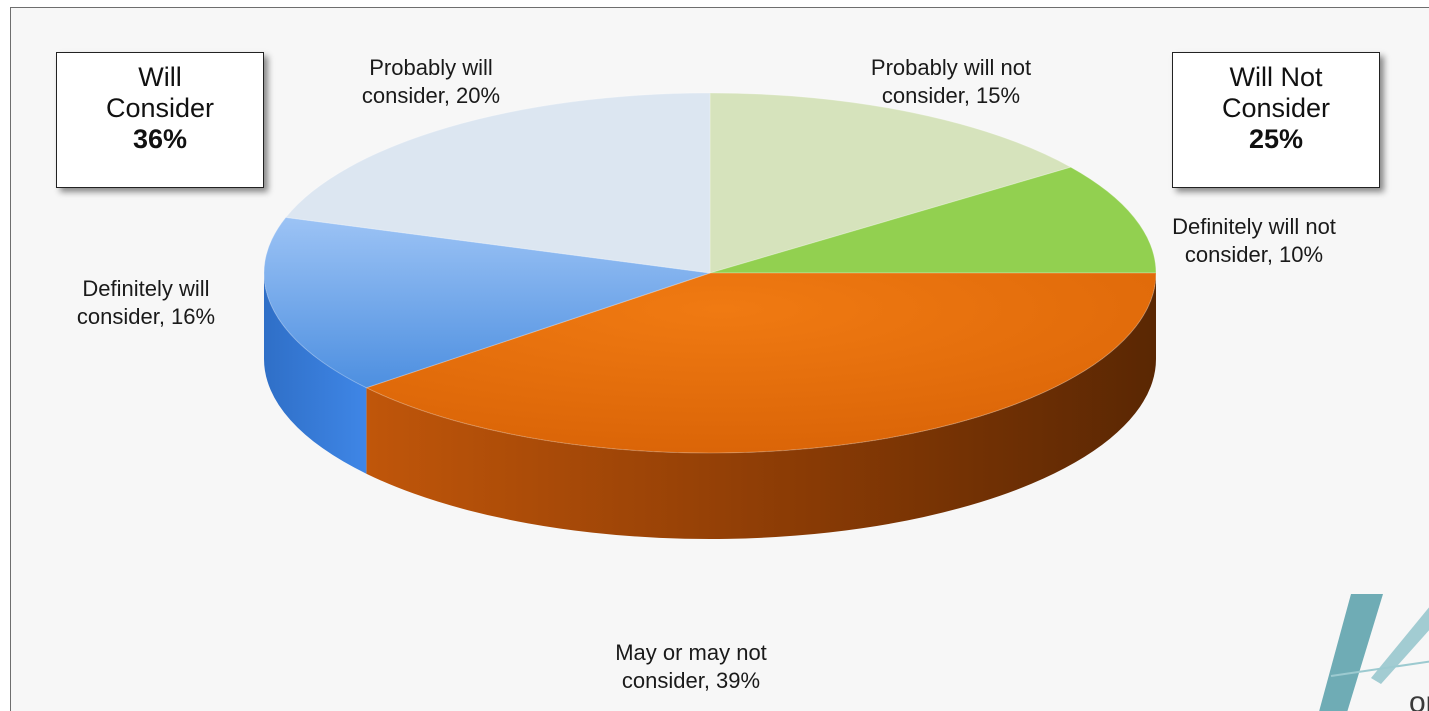 This screenshot has height=711, width=1429. I want to click on label-line: Definitely will, so click(146, 288).